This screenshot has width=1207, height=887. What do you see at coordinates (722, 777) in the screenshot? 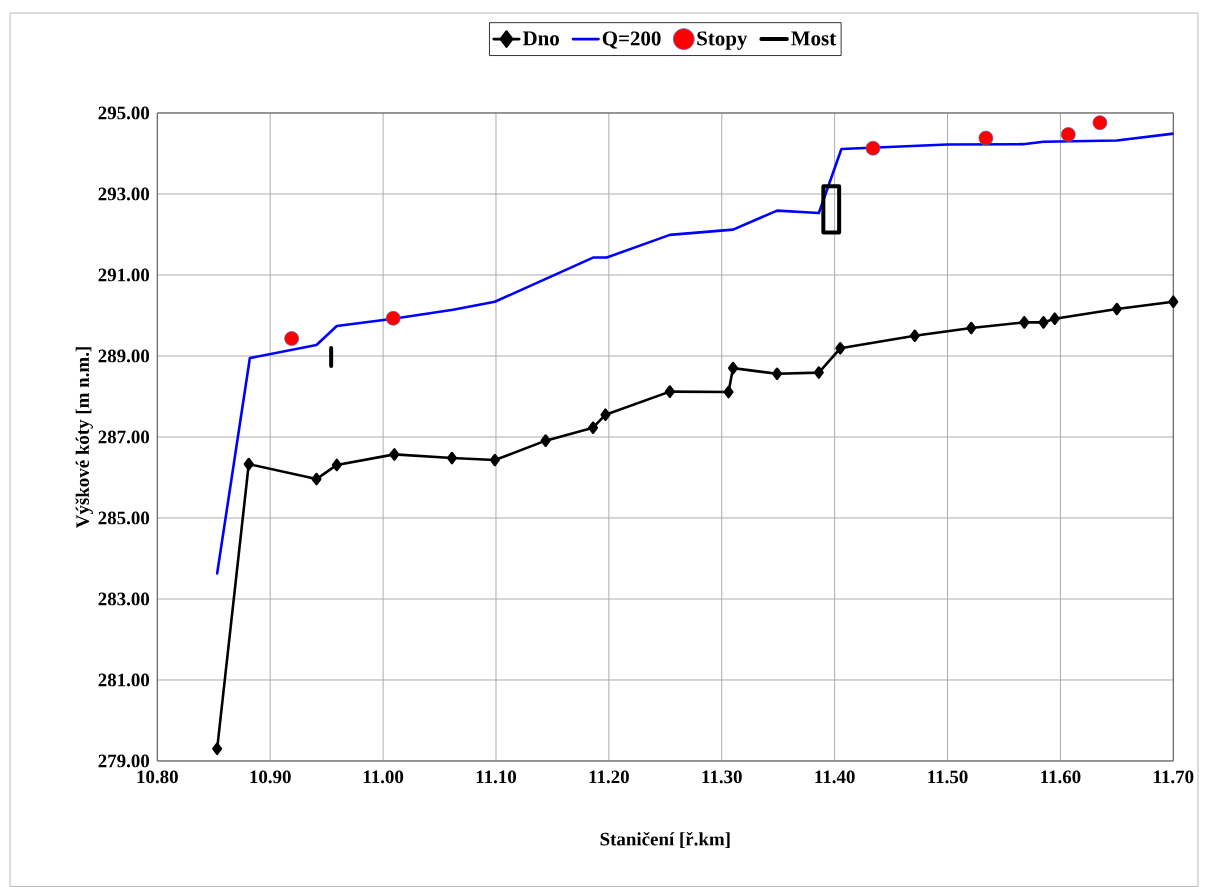
I see `x-tick-label: 11.30` at bounding box center [722, 777].